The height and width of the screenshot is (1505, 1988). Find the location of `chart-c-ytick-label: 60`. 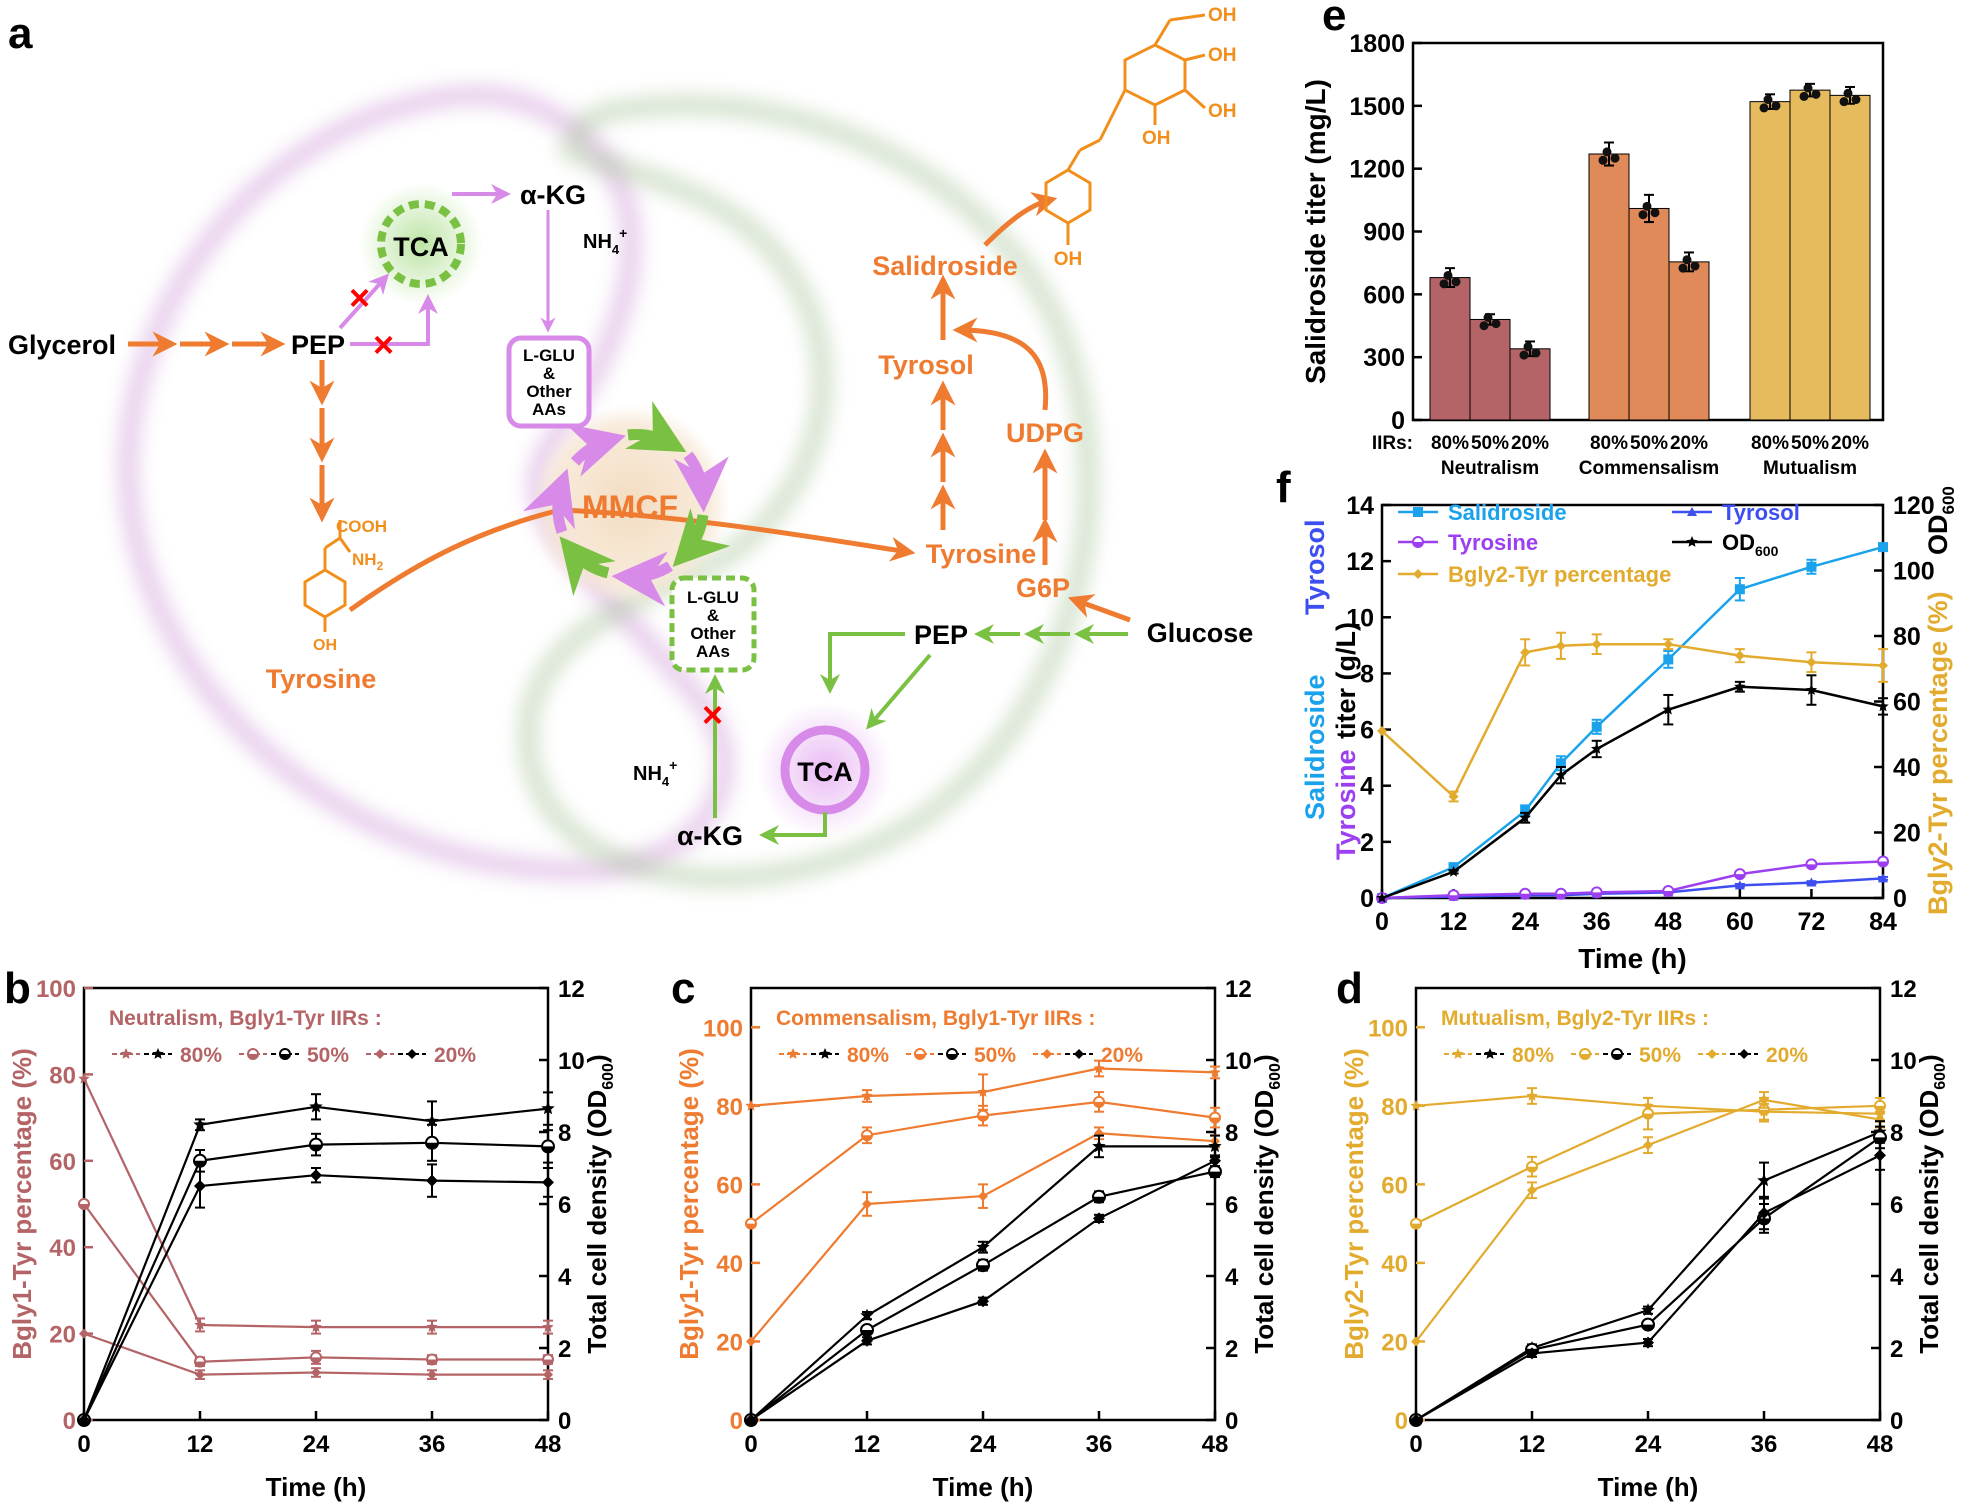

chart-c-ytick-label: 60 is located at coordinates (729, 1185).